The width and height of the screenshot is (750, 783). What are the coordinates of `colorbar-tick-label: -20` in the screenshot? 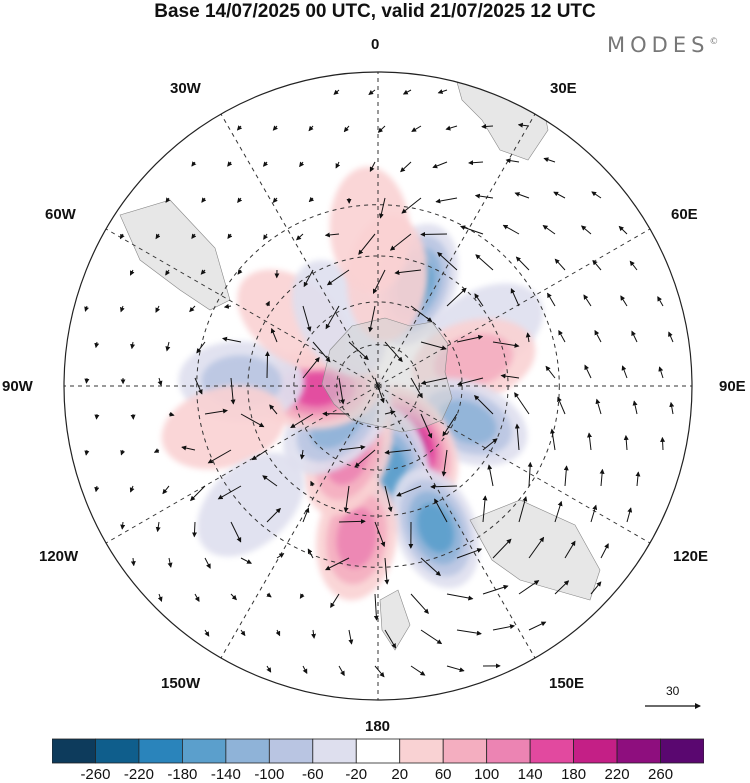 It's located at (356, 774).